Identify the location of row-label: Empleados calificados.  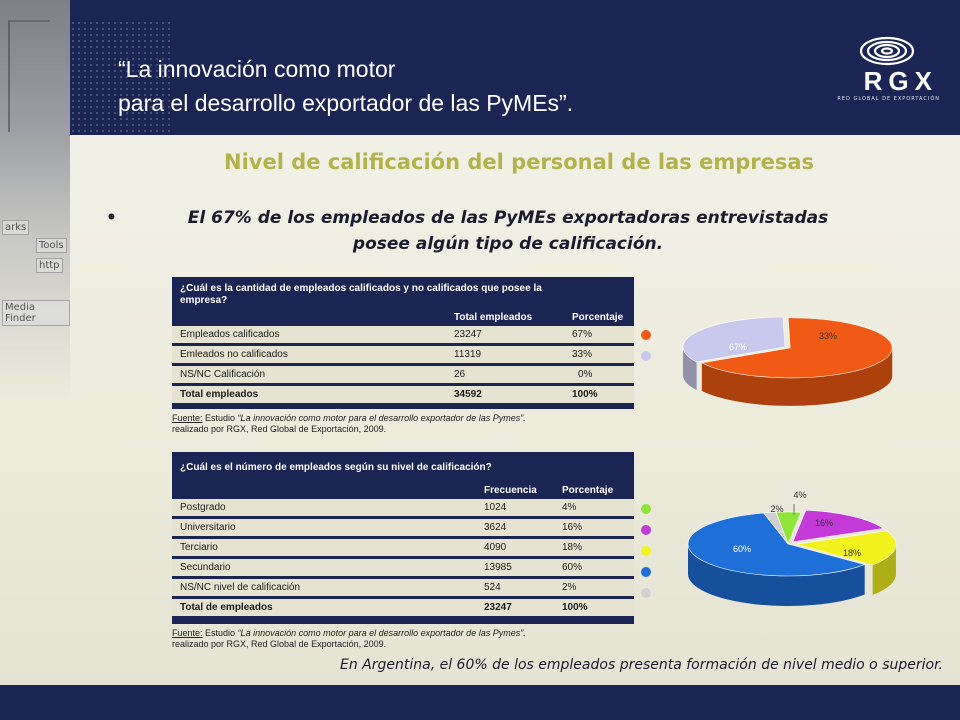
(311, 334).